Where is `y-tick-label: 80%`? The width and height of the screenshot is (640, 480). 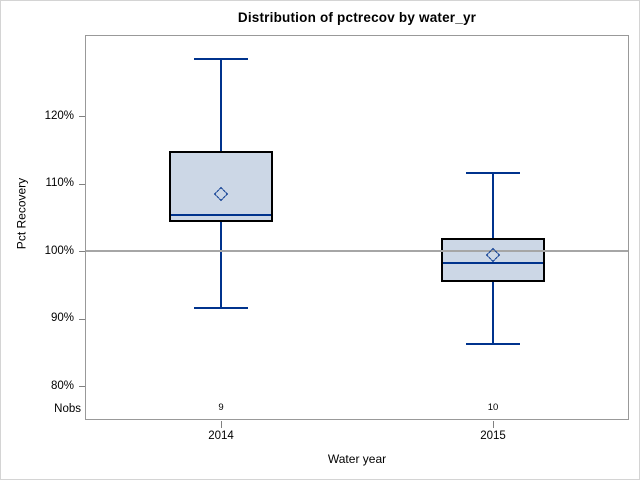 y-tick-label: 80% is located at coordinates (62, 385).